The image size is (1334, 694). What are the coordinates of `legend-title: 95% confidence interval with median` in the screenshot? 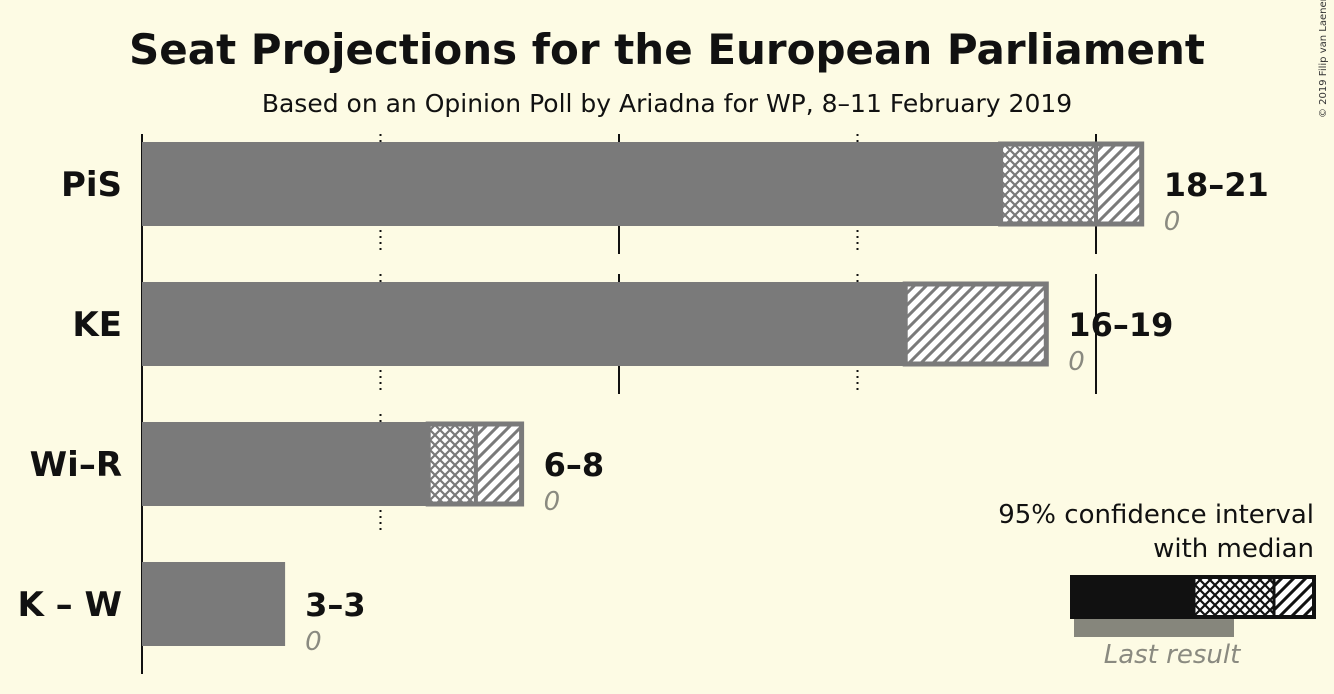 It's located at (1137, 532).